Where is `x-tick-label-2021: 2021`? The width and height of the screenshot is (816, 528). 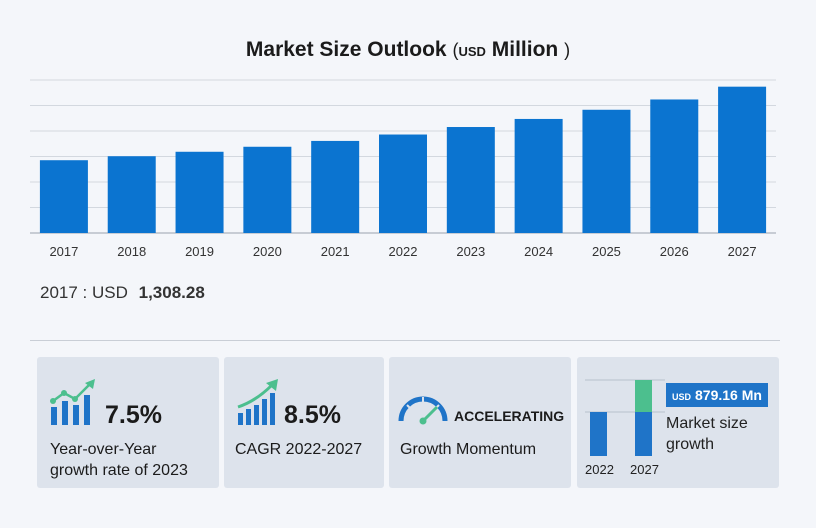
x-tick-label-2021: 2021 is located at coordinates (335, 251).